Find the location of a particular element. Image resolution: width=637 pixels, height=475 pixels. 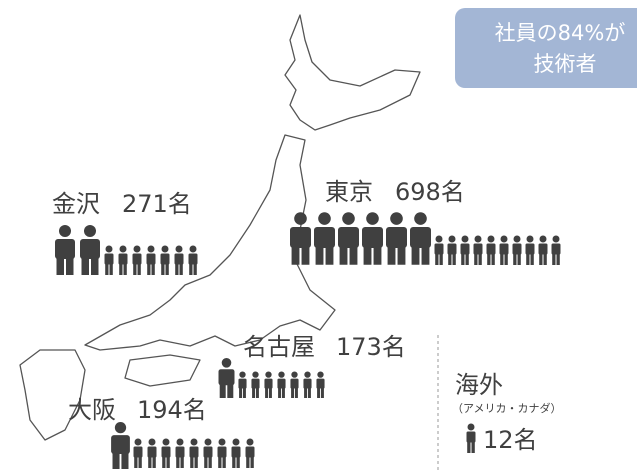

location-name: 金沢 is located at coordinates (76, 204).